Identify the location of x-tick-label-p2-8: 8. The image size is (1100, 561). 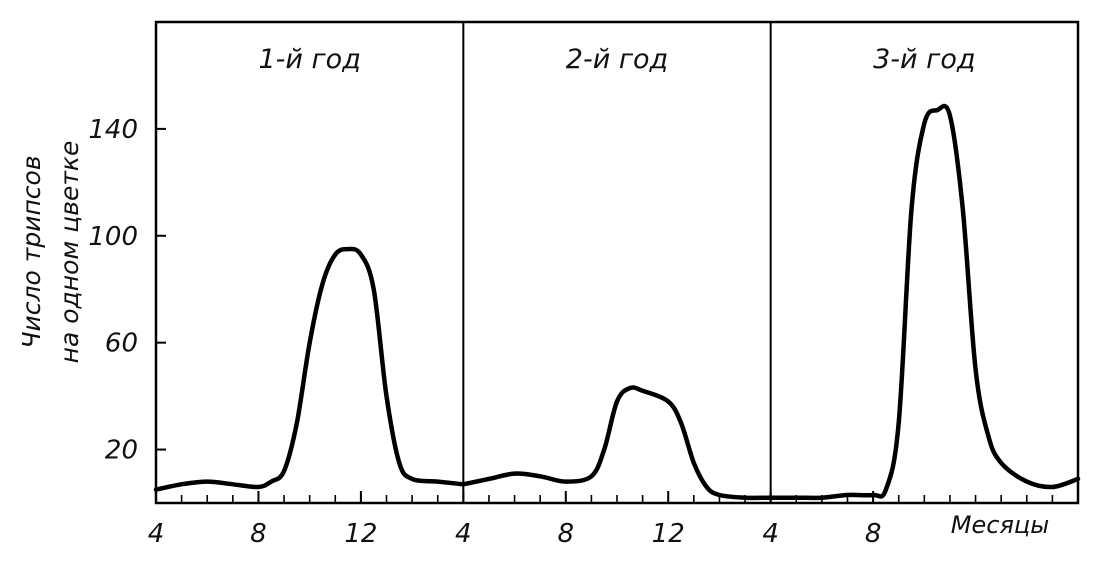
(566, 534).